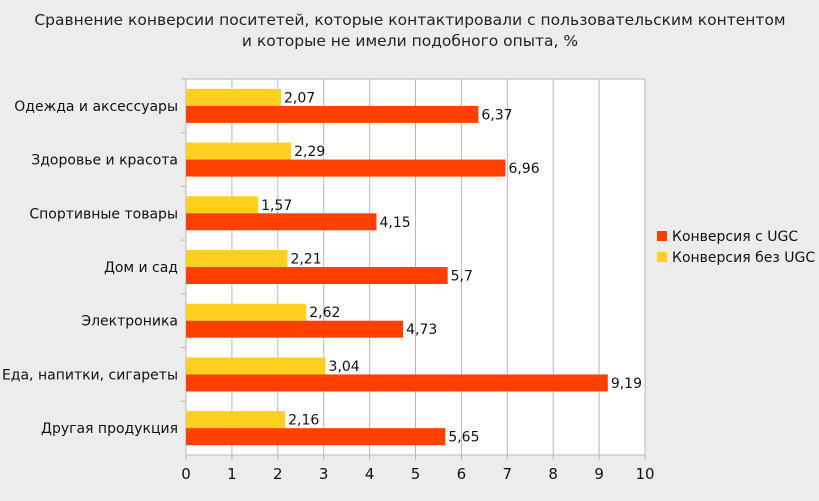 This screenshot has height=501, width=819. I want to click on category-label: Здоровье и красота, so click(104, 161).